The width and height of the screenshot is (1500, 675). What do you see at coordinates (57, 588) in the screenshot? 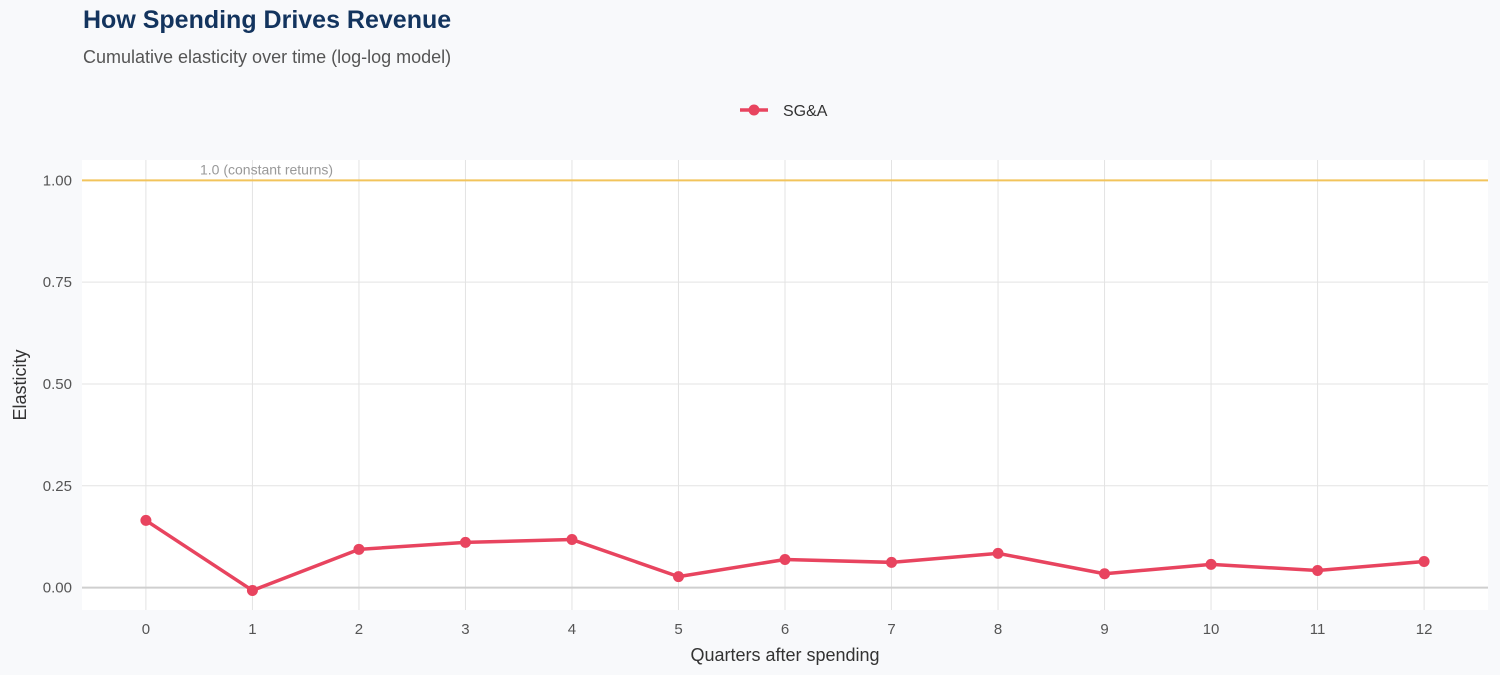
I see `y-tick-label: 0.00` at bounding box center [57, 588].